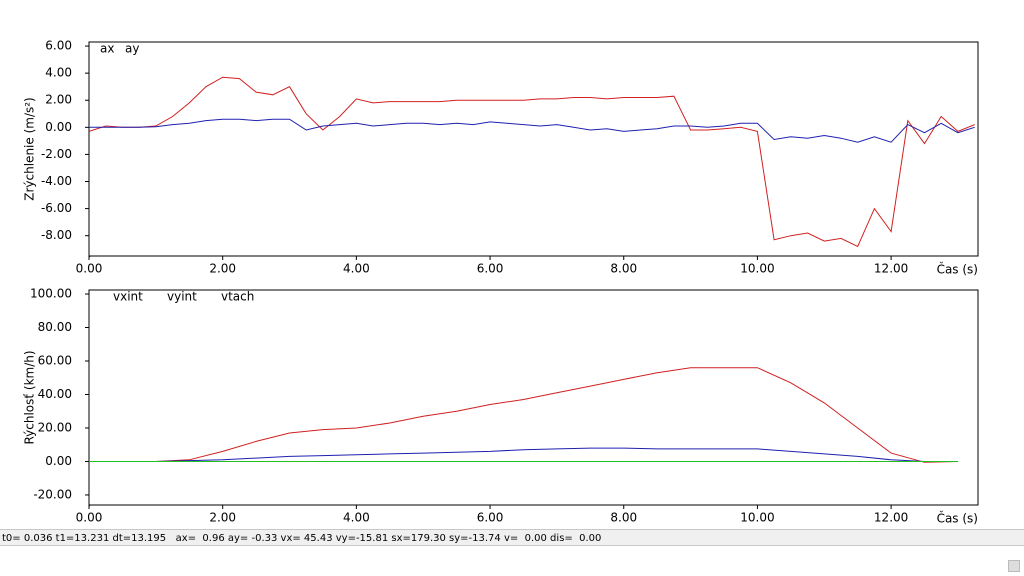 This screenshot has height=576, width=1024. Describe the element at coordinates (237, 297) in the screenshot. I see `legend-entry: vtach` at that location.